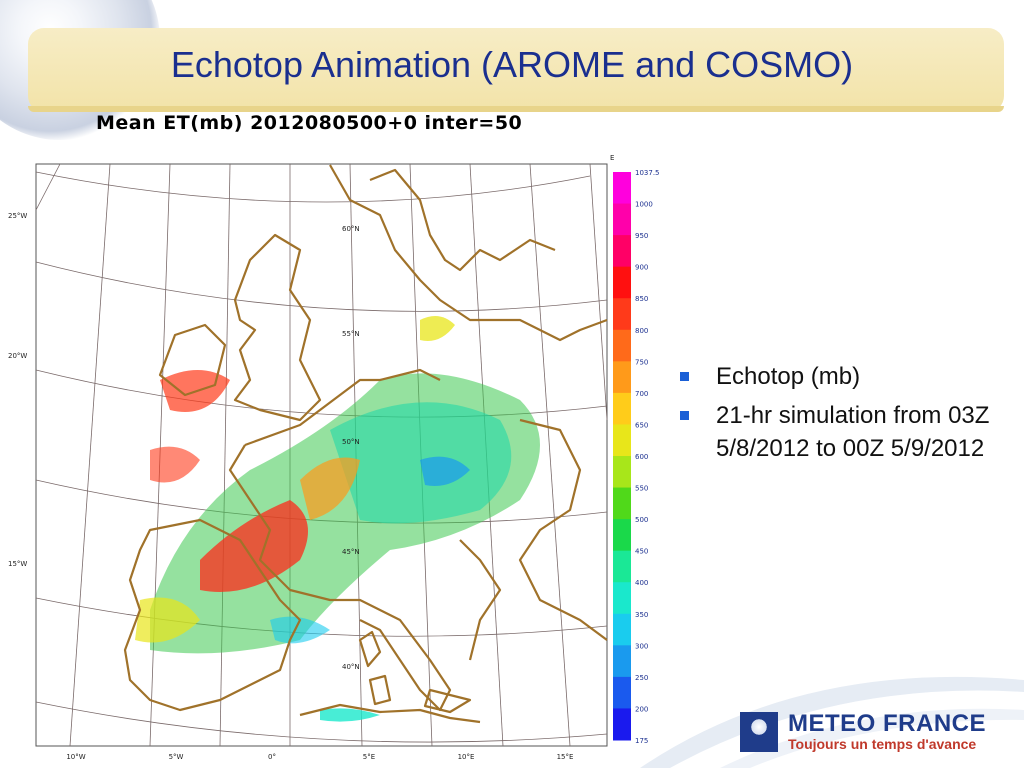 Image resolution: width=1024 pixels, height=768 pixels. What do you see at coordinates (641, 678) in the screenshot?
I see `colorbar-label: 250` at bounding box center [641, 678].